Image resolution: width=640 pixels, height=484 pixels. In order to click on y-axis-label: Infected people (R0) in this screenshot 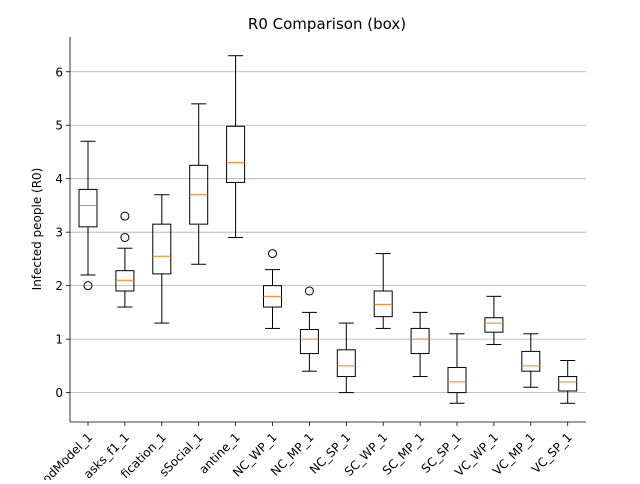, I will do `click(37, 229)`.